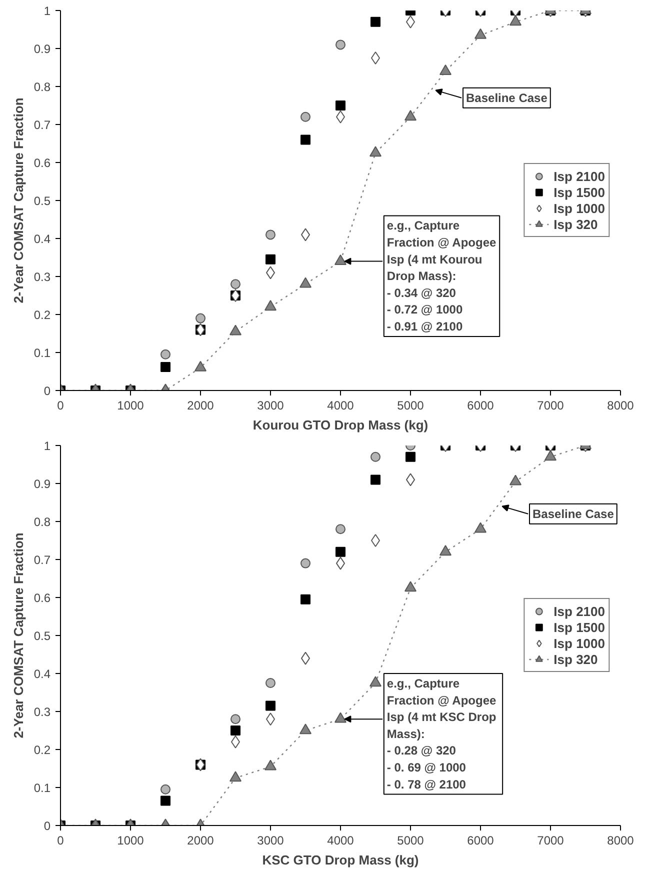 The image size is (654, 880). I want to click on x-axis-title: Kourou GTO Drop Mass (kg), so click(340, 425).